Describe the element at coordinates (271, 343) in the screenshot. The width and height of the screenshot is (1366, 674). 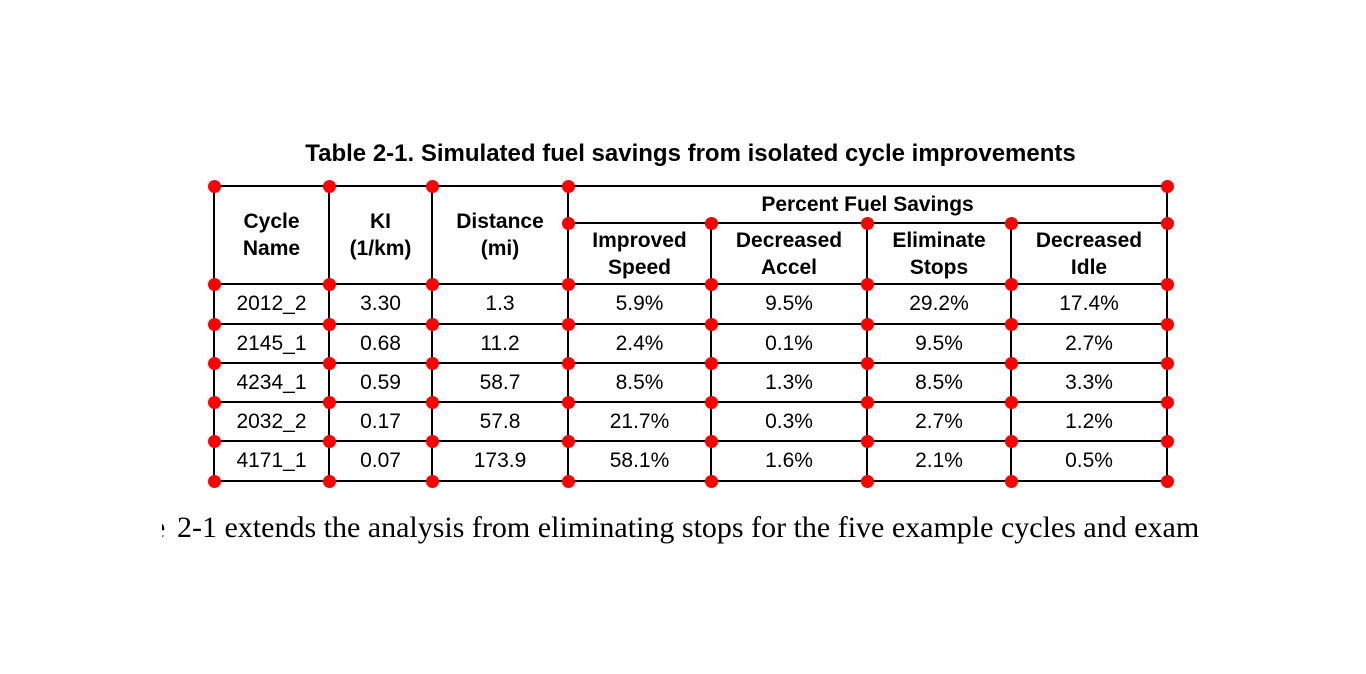
I see `cell-cycle: 2145_1` at that location.